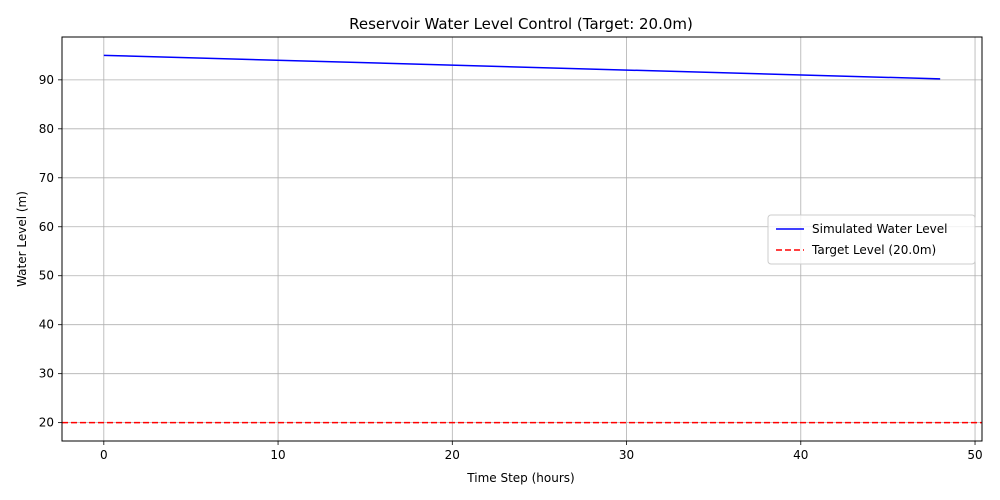 The height and width of the screenshot is (500, 1000). Describe the element at coordinates (46, 227) in the screenshot. I see `y-tick-label: 60` at that location.